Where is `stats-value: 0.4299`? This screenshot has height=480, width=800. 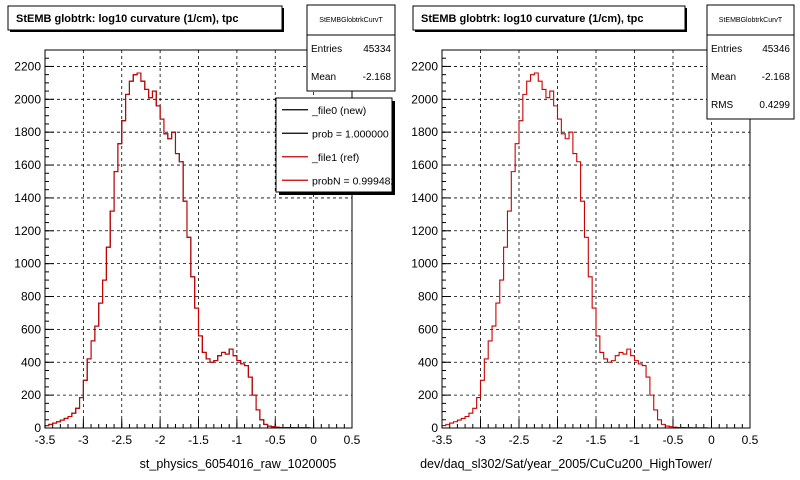
stats-value: 0.4299 is located at coordinates (774, 105).